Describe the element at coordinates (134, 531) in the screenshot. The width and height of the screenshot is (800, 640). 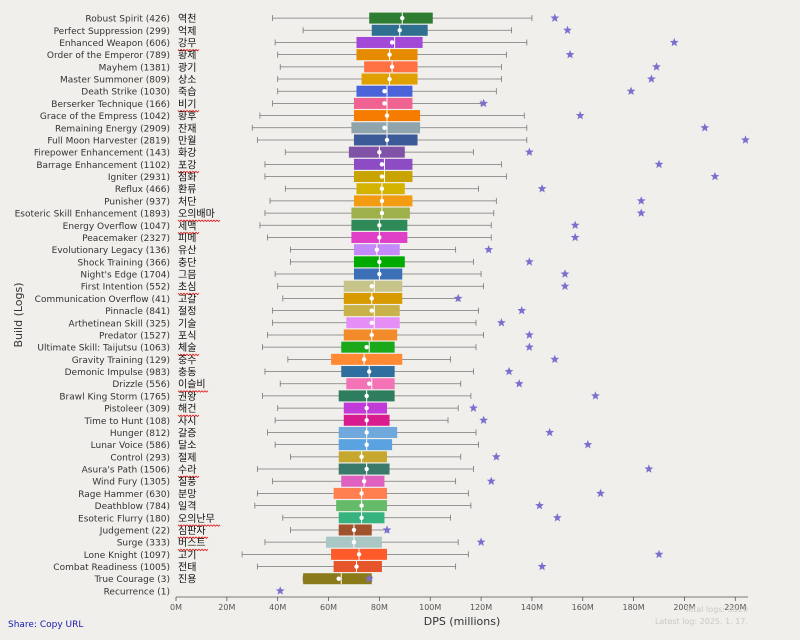
I see `category-label-en: Judgement (22)` at that location.